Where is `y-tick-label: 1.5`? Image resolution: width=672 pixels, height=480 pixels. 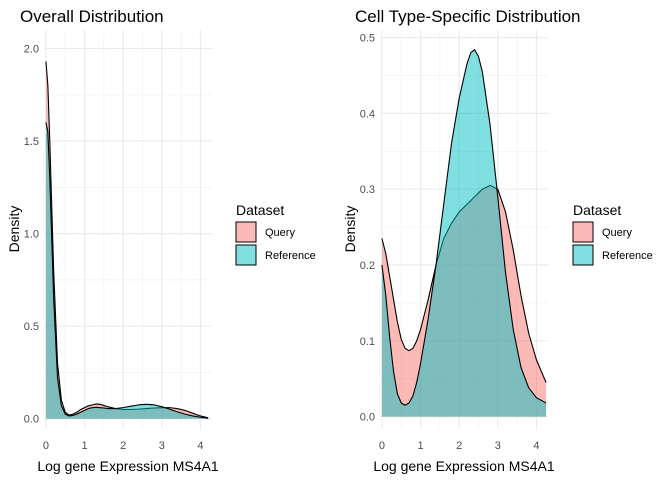 y-tick-label: 1.5 is located at coordinates (31, 142).